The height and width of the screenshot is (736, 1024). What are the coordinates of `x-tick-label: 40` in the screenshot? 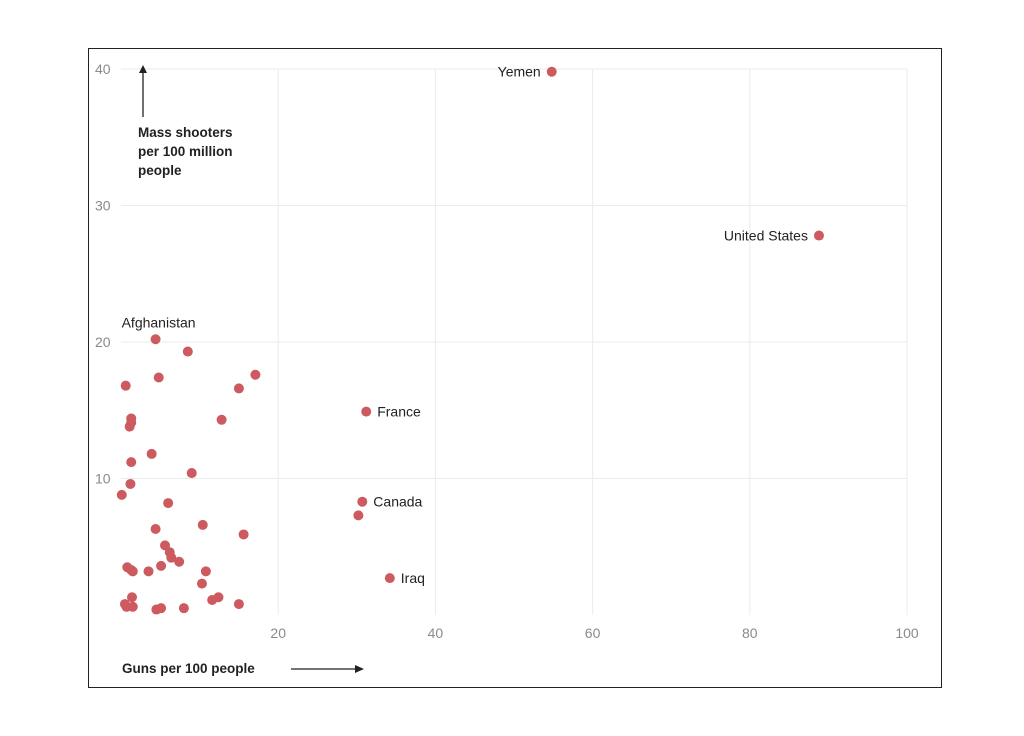 It's located at (436, 633).